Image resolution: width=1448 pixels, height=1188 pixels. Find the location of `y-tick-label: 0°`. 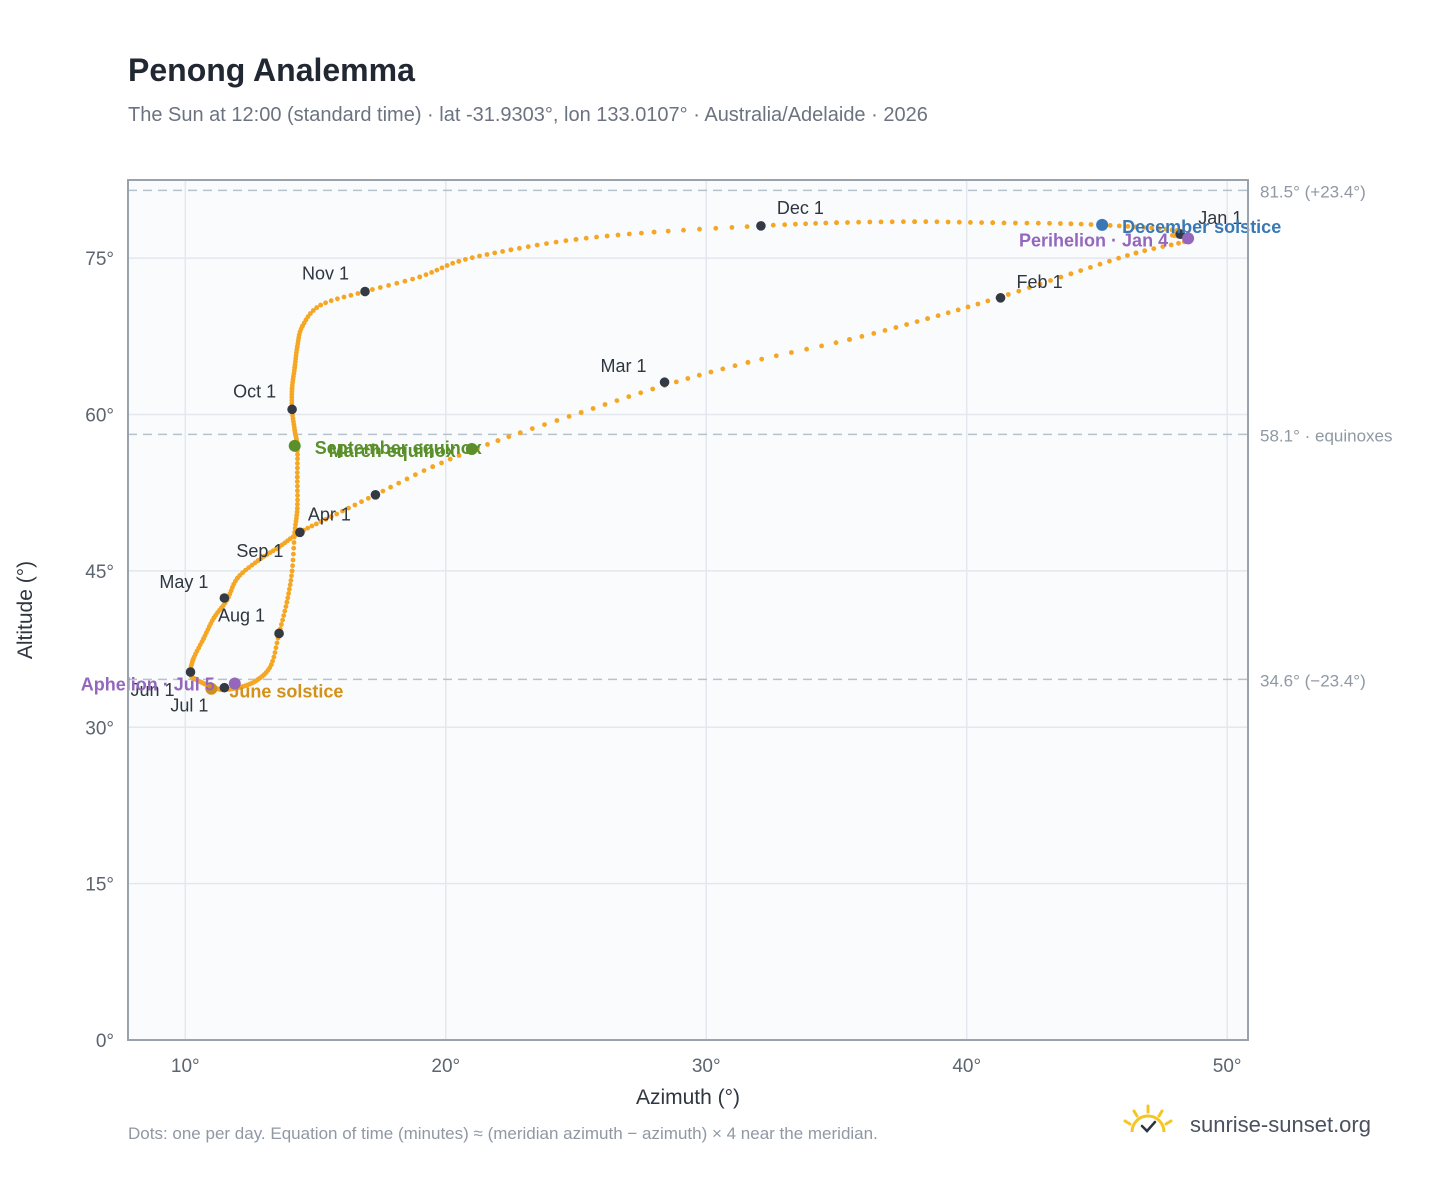

y-tick-label: 0° is located at coordinates (105, 1041).